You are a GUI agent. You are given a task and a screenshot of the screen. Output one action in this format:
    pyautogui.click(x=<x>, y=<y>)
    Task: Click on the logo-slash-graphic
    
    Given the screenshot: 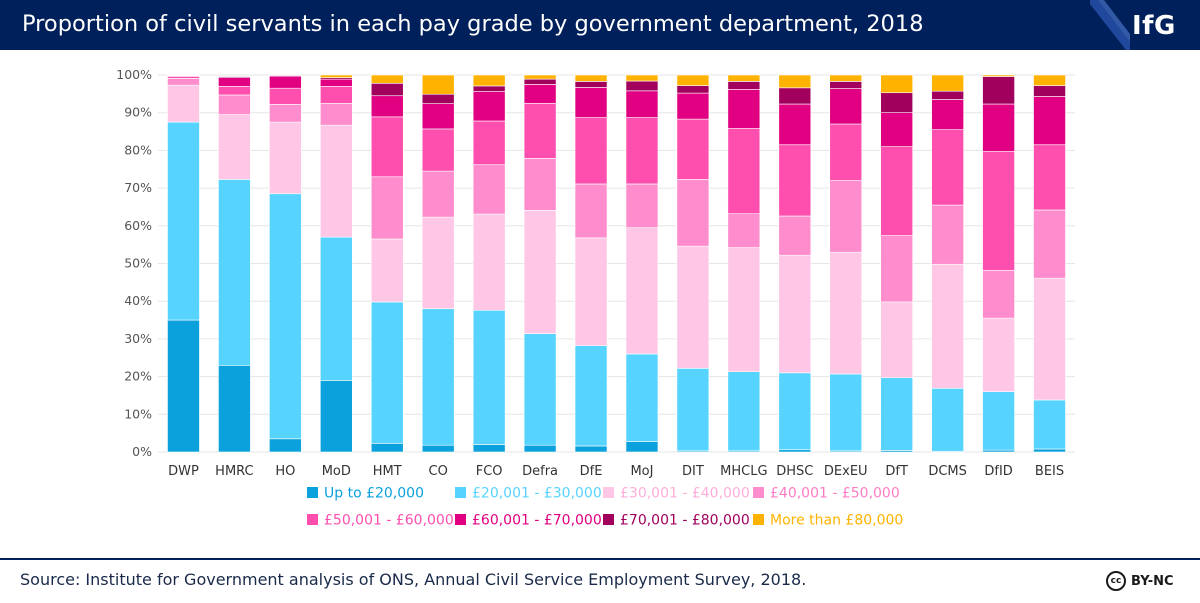 What is the action you would take?
    pyautogui.click(x=1110, y=25)
    